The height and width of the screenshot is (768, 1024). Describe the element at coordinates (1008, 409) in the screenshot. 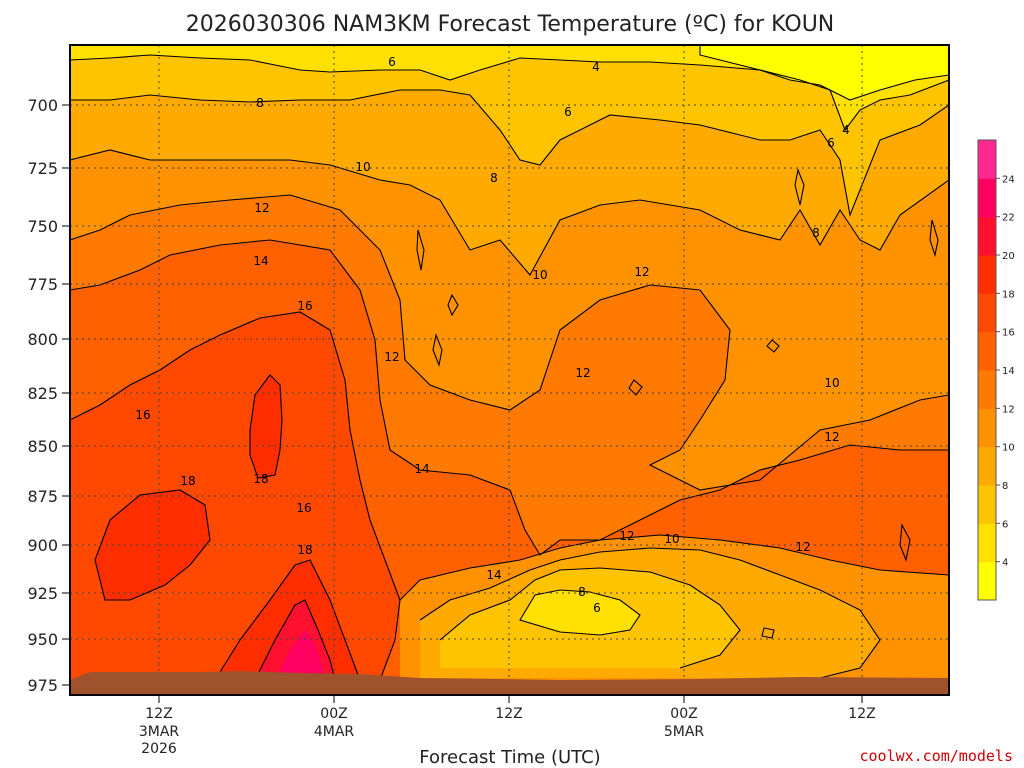

I see `colorbar-label: 12` at that location.